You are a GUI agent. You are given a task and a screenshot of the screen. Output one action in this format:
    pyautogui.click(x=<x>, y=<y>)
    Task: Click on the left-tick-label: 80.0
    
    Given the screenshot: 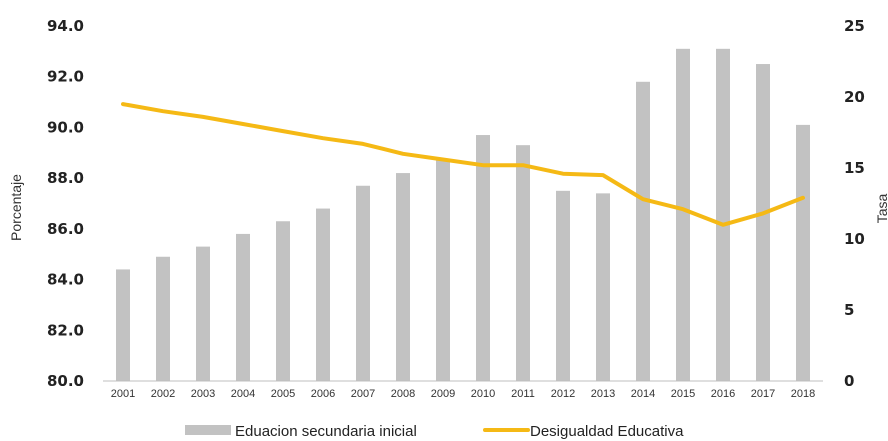 What is the action you would take?
    pyautogui.click(x=65, y=381)
    